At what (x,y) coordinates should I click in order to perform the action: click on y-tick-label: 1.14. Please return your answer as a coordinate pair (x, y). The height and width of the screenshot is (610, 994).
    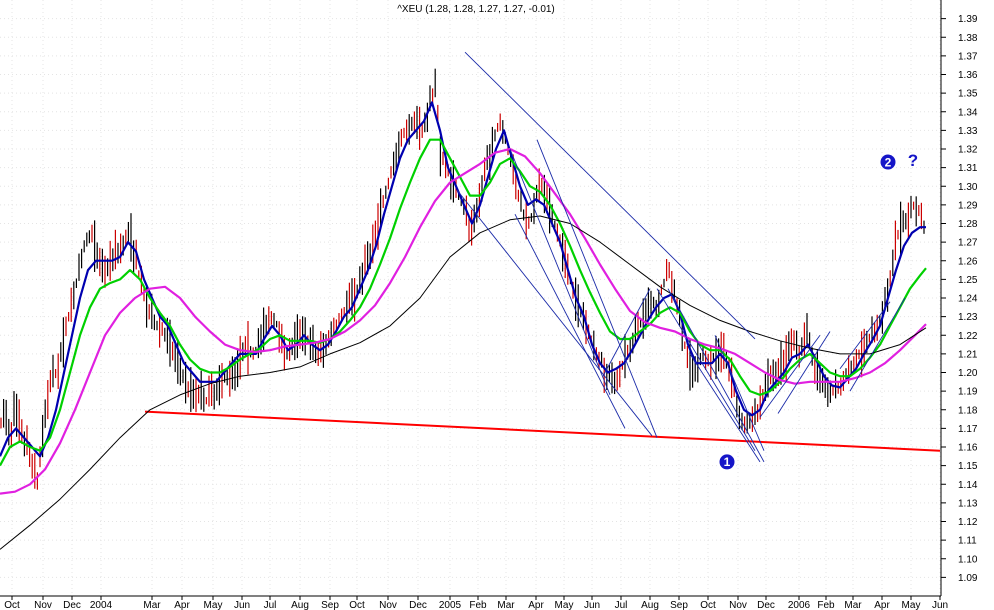
    Looking at the image, I should click on (968, 485).